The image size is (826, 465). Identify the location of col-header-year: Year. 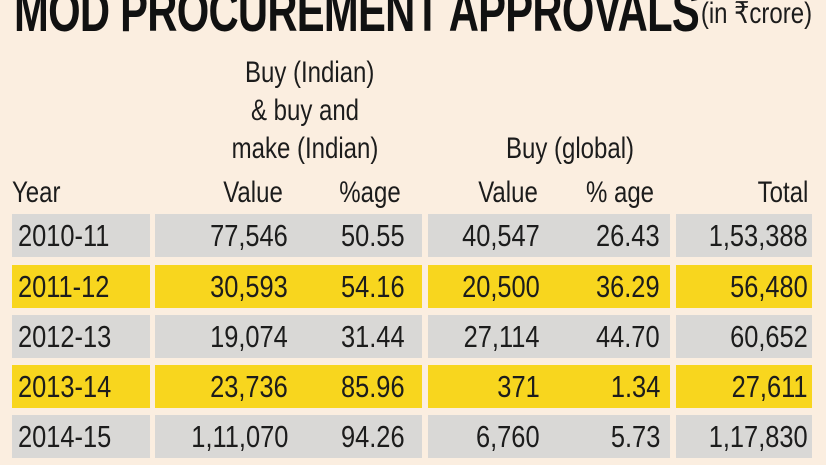
(36, 192).